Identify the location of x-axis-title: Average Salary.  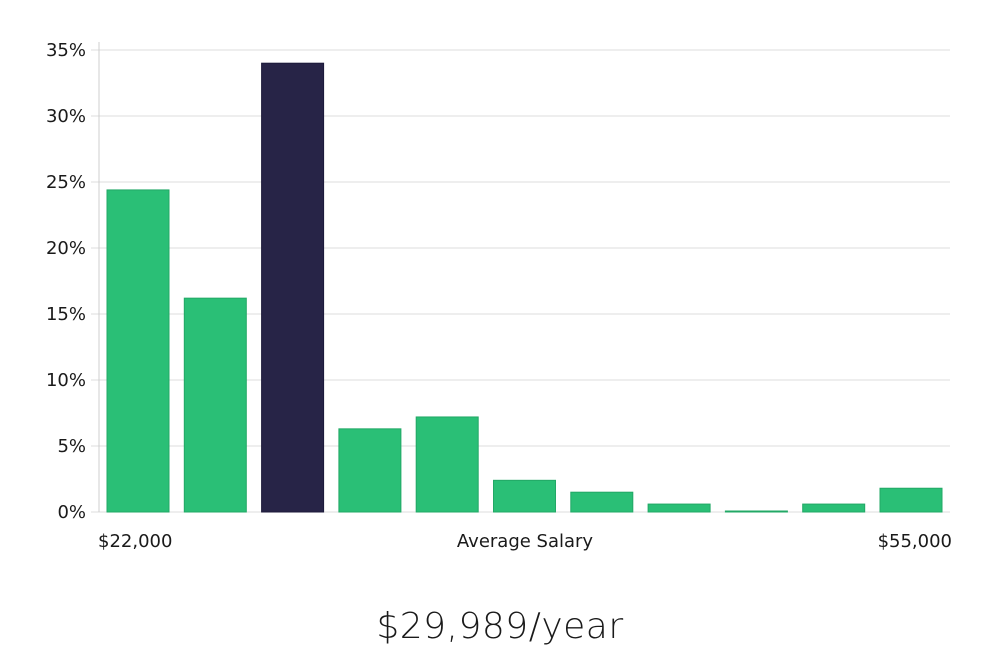
(525, 541).